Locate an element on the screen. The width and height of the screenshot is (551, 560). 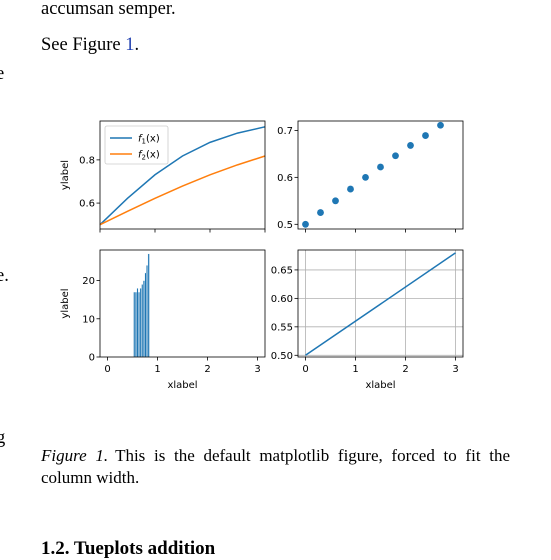
legend-label: f2(x) is located at coordinates (149, 156).